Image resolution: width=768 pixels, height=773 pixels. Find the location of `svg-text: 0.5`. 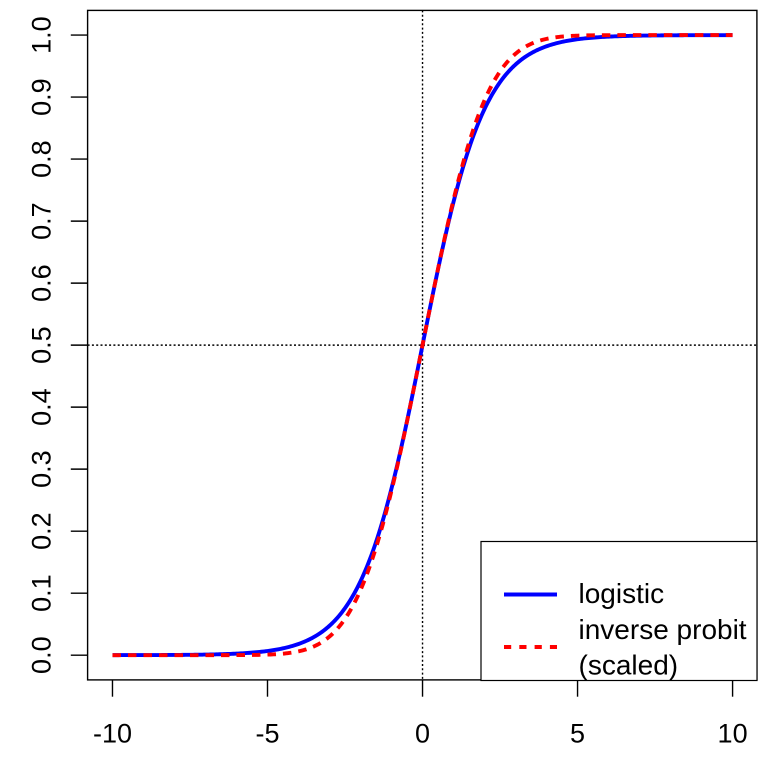

svg-text: 0.5 is located at coordinates (42, 345).